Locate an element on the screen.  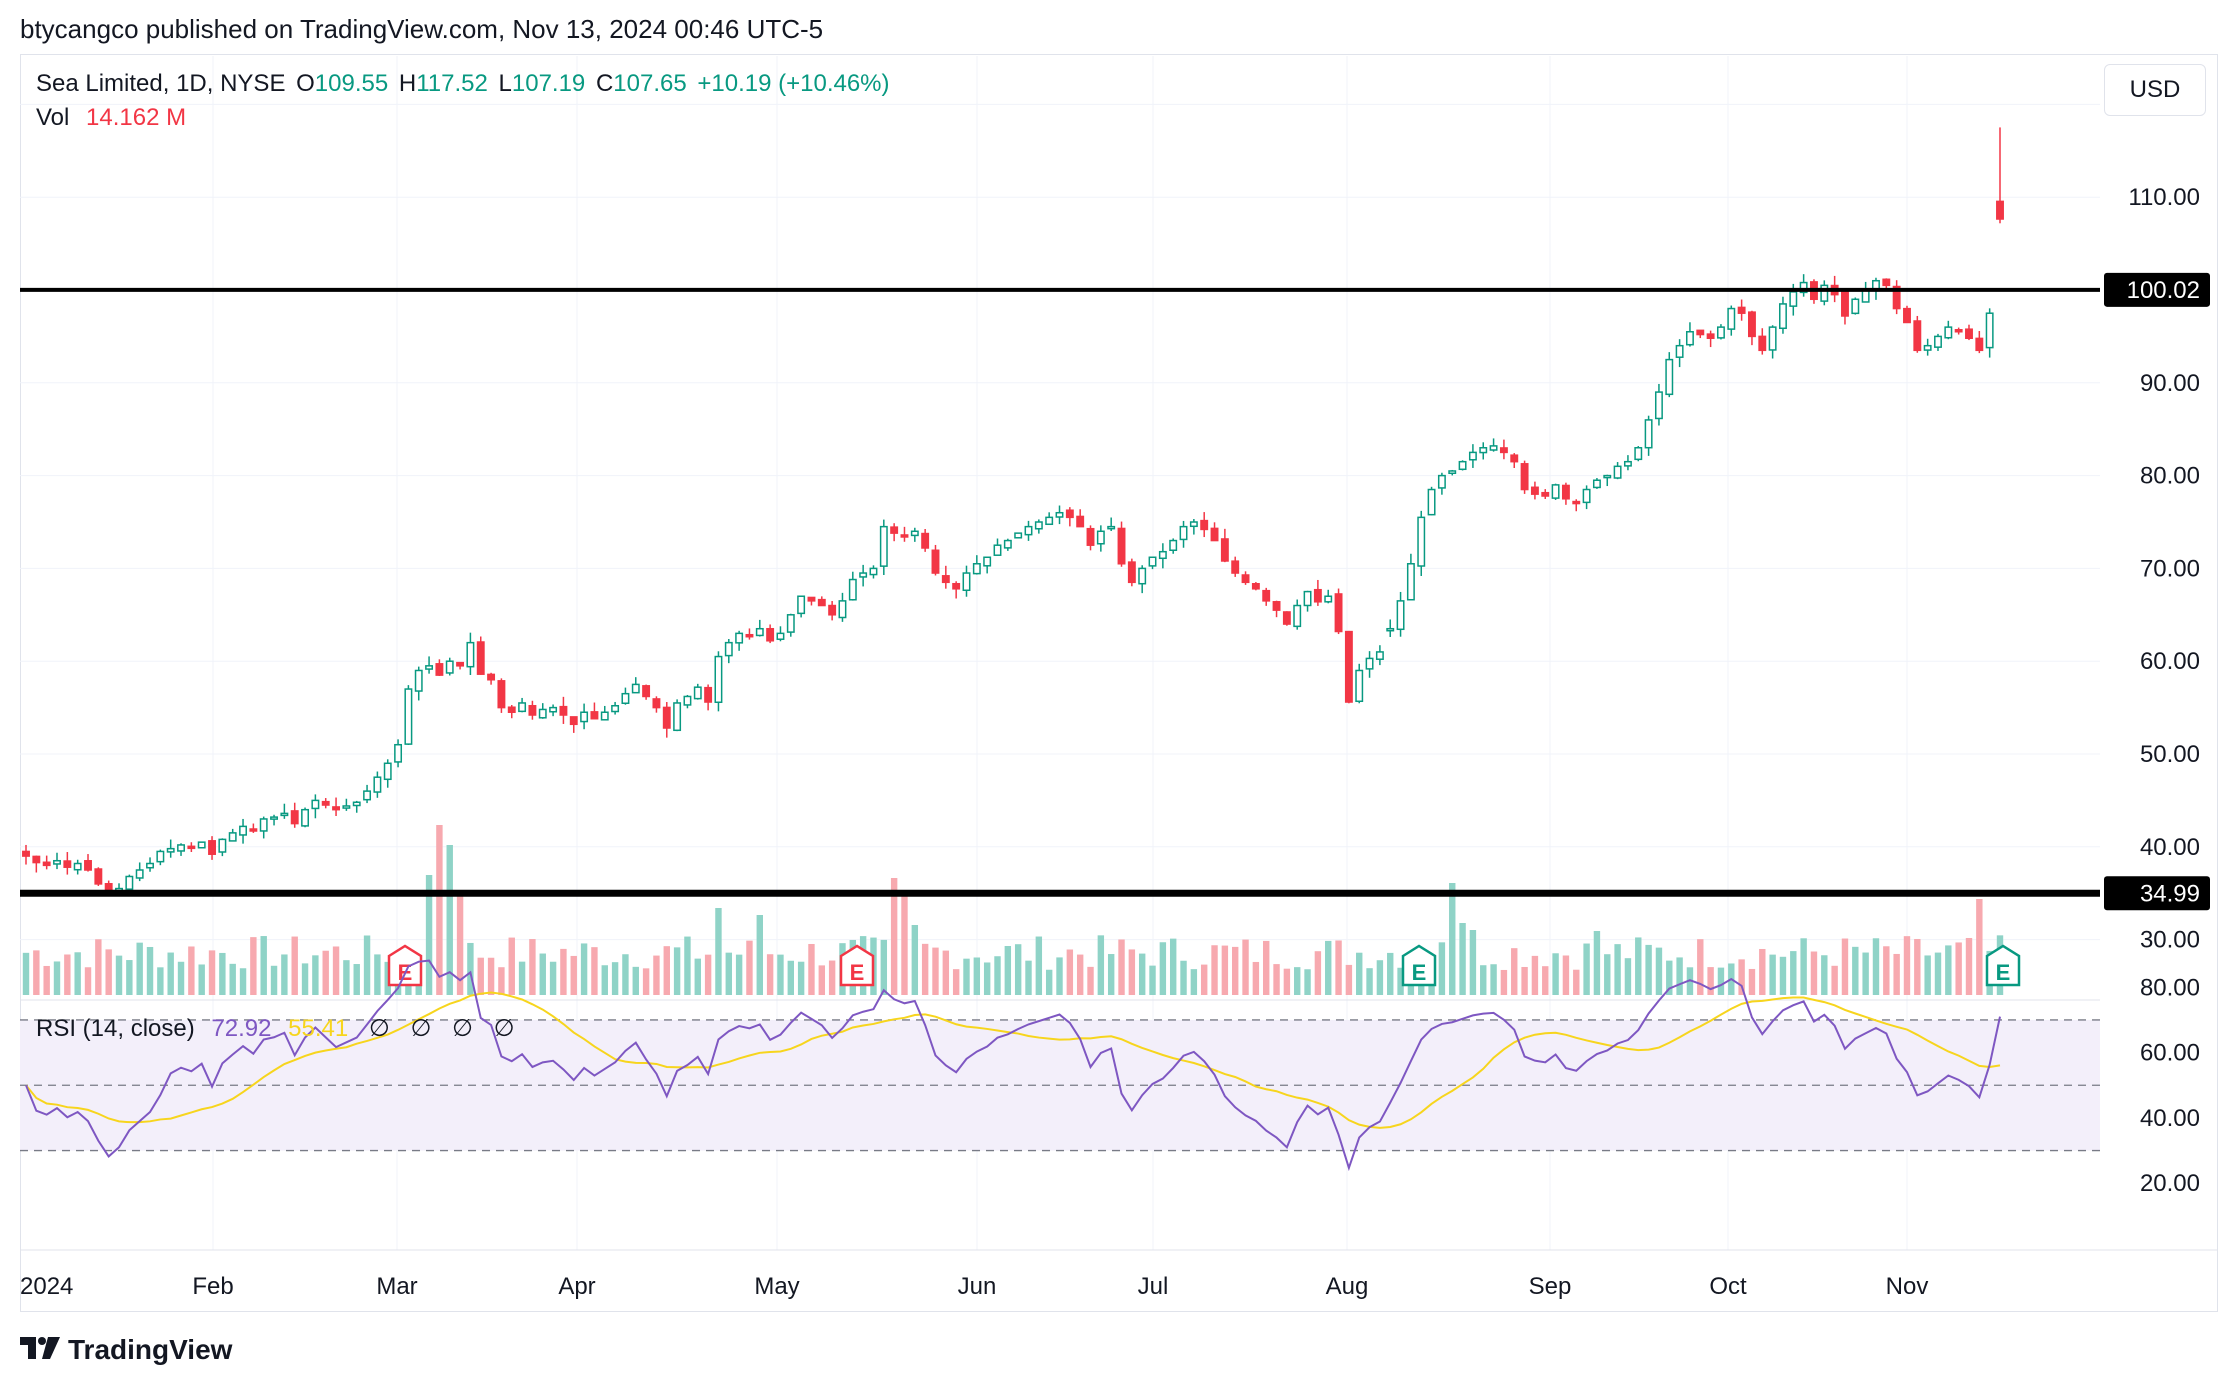
currency-button: USD is located at coordinates (2155, 90).